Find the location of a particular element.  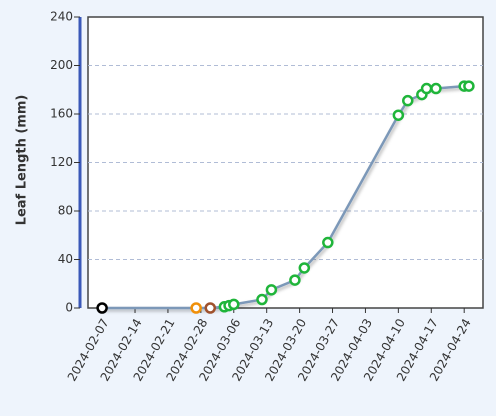

y-tick-label: 200 is located at coordinates (61, 65).